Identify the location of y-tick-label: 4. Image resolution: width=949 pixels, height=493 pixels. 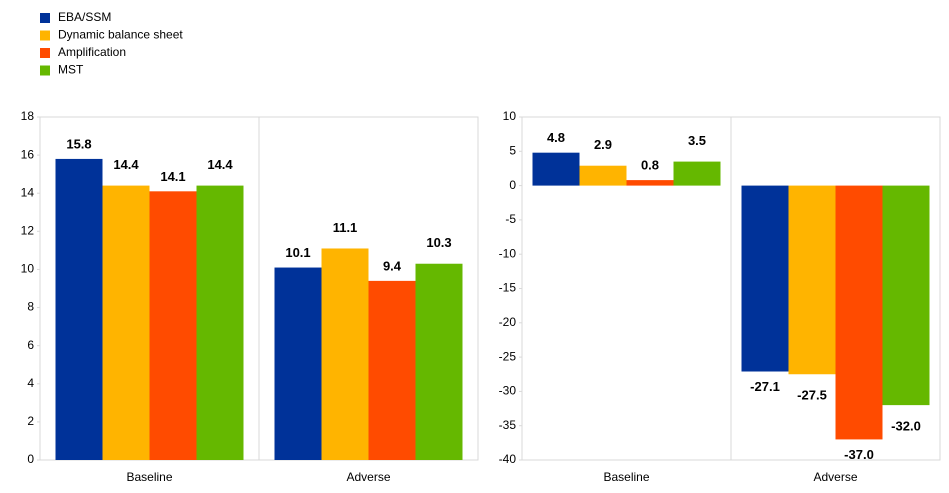
(30, 383).